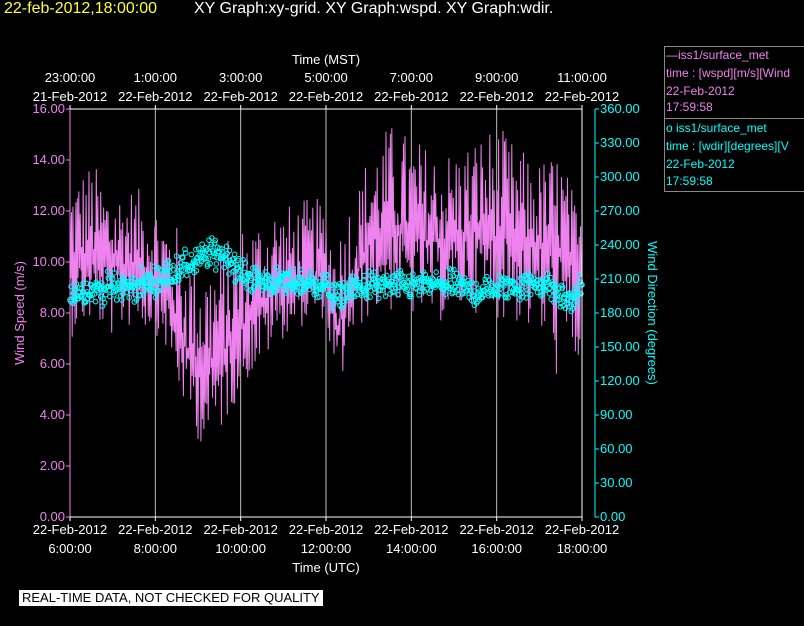  Describe the element at coordinates (700, 164) in the screenshot. I see `legend-wdir-date: 22-Feb-2012` at that location.